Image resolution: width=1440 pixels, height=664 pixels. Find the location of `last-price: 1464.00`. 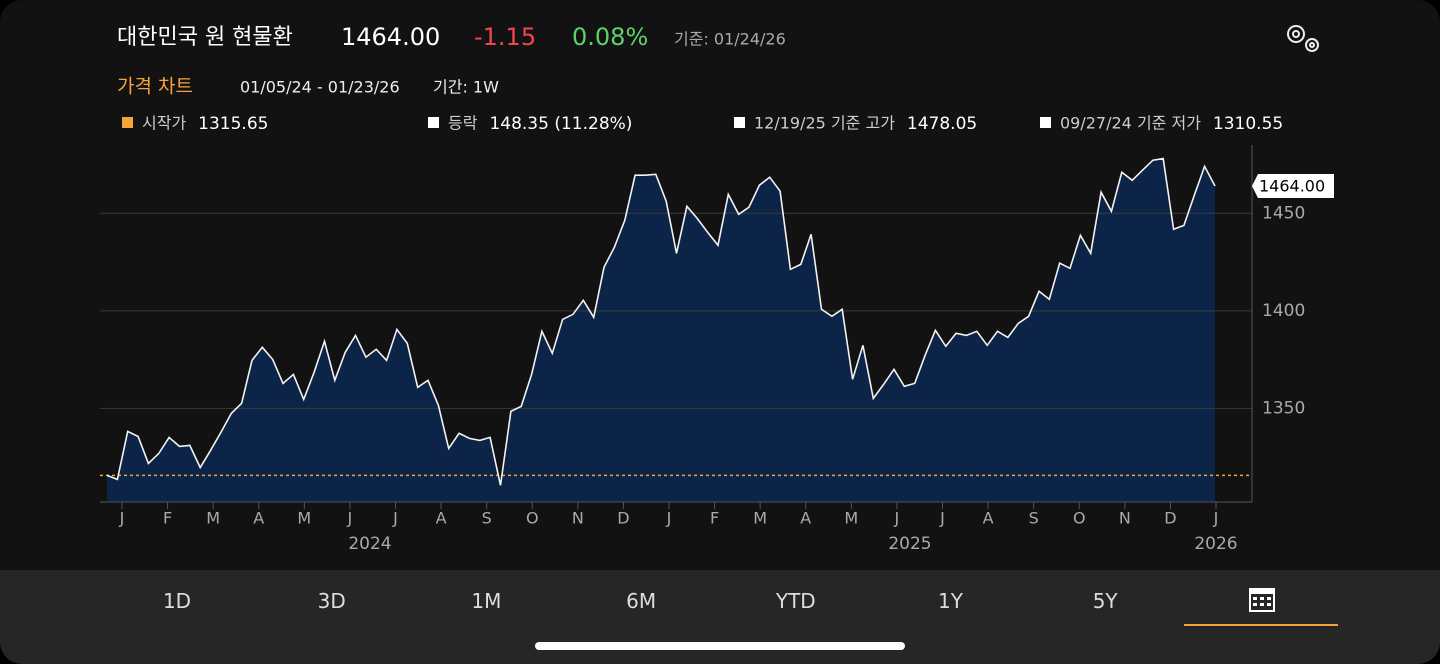

last-price: 1464.00 is located at coordinates (1292, 185).